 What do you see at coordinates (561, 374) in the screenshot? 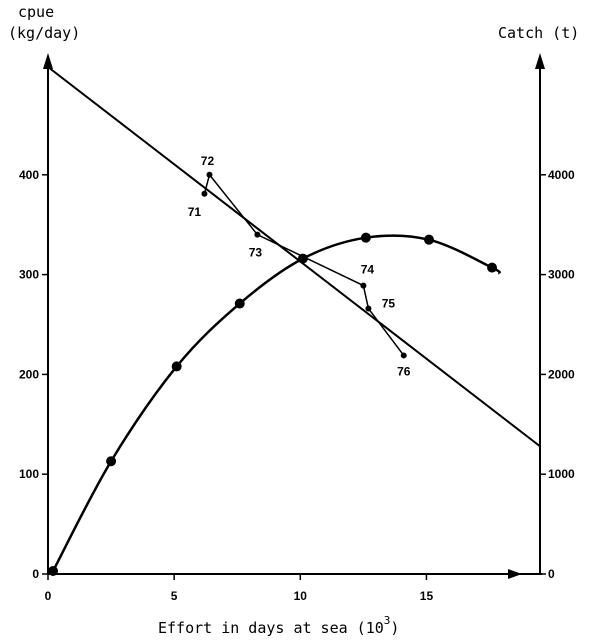
I see `y-right-tick-label: 2000` at bounding box center [561, 374].